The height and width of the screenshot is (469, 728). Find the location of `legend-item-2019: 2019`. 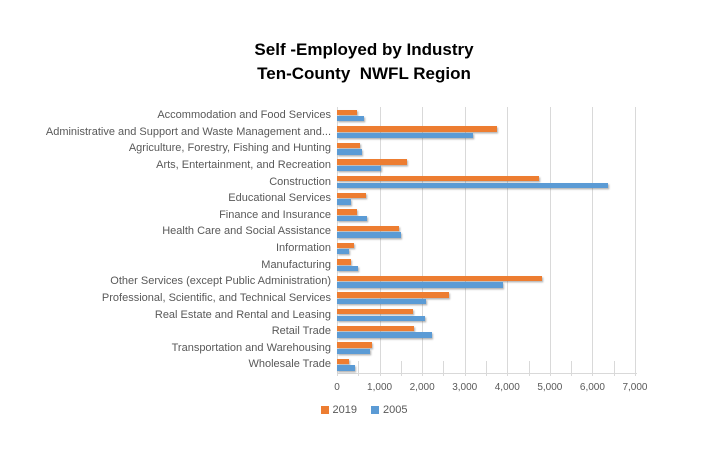

legend-item-2019: 2019 is located at coordinates (338, 410).